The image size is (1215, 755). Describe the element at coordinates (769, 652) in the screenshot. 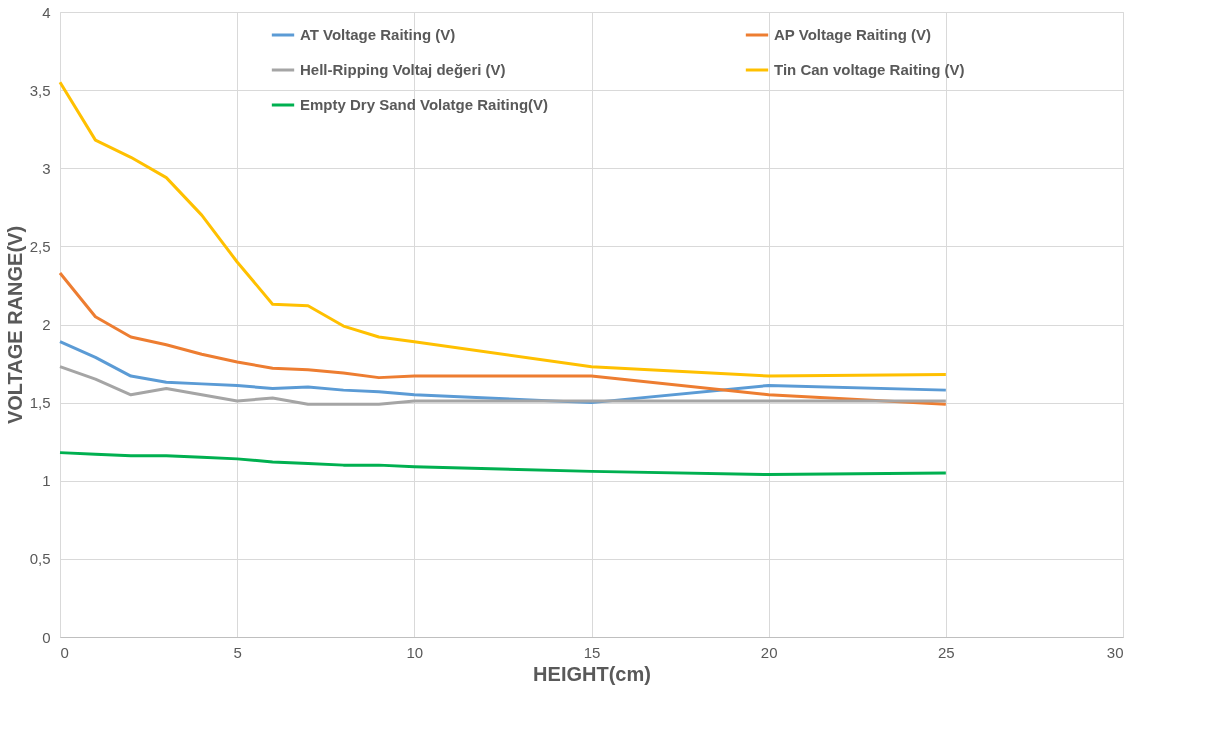

I see `x-tick-label: 20` at that location.